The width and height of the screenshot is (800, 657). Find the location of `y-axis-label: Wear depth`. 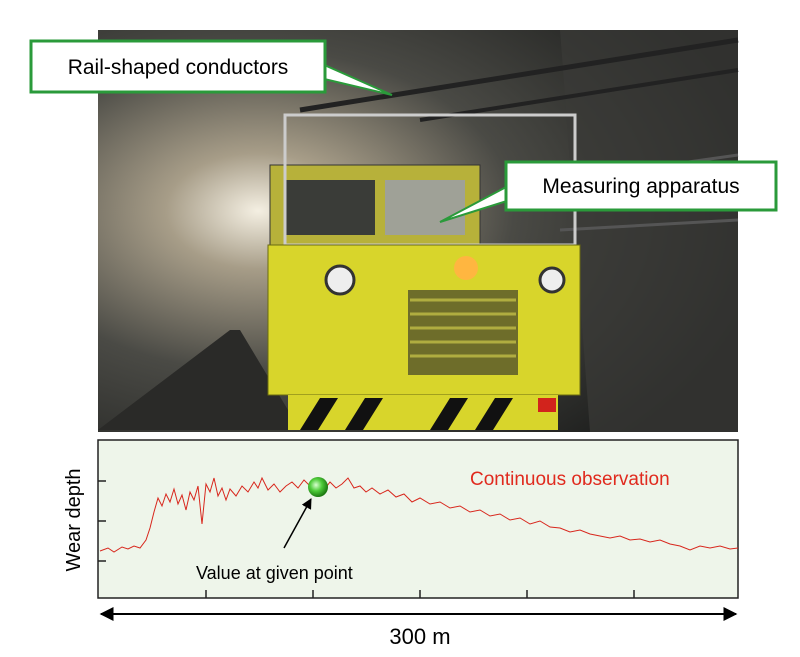

y-axis-label: Wear depth is located at coordinates (74, 519).